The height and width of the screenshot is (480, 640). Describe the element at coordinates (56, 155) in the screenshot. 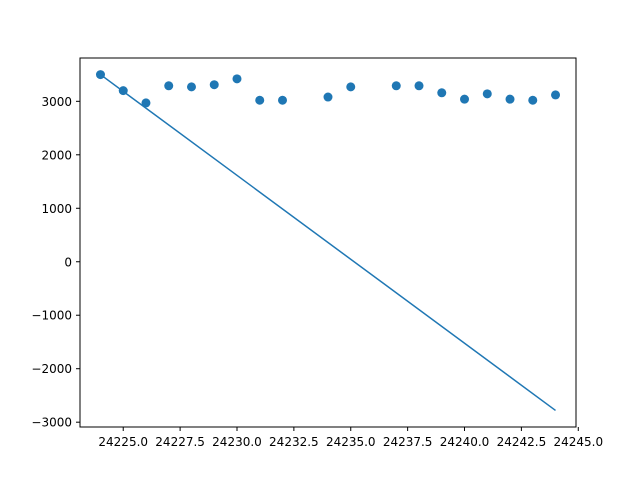

I see `y-tick-label-6: 2000` at that location.